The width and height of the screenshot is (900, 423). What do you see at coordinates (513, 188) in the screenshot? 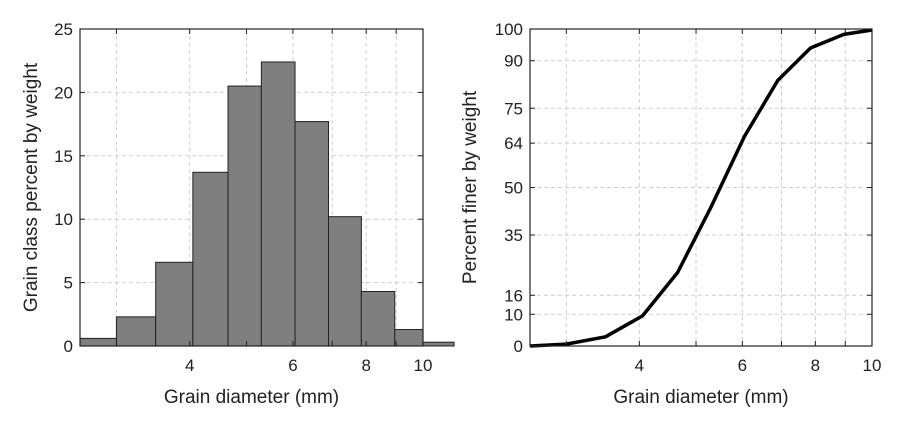
I see `y-tick-label: 50` at bounding box center [513, 188].